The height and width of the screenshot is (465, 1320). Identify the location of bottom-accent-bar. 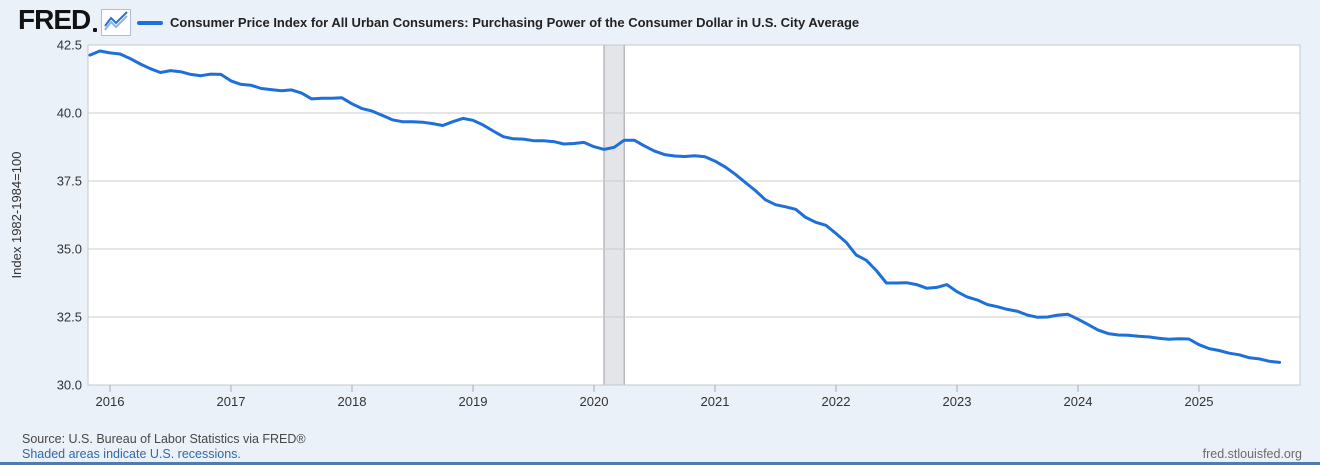
(660, 463).